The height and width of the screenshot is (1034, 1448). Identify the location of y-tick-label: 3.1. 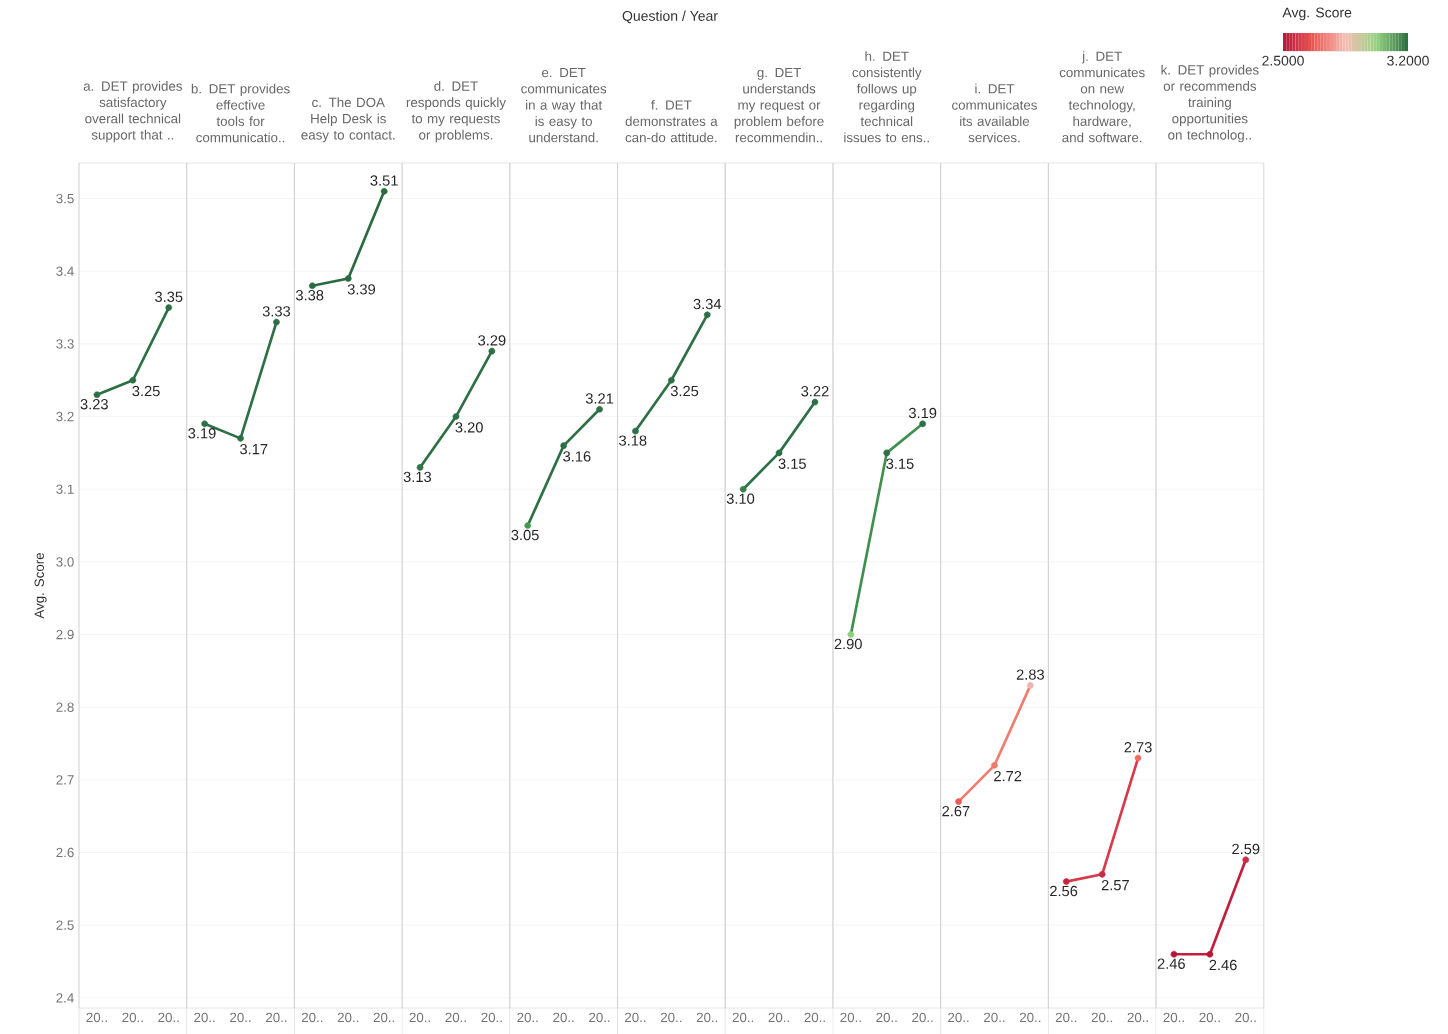
(65, 489).